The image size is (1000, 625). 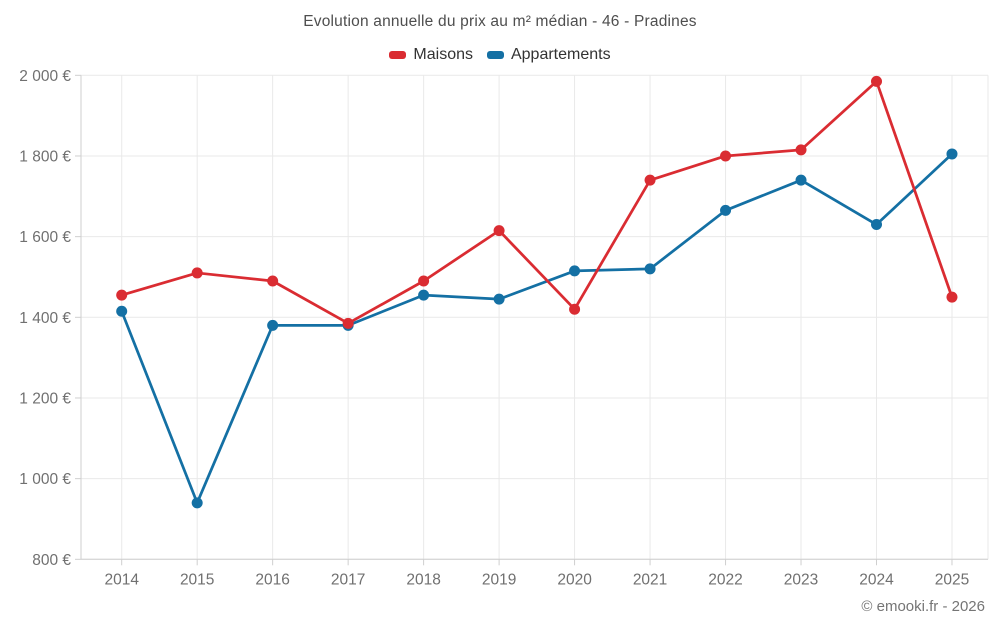 I want to click on x-axis-label: 2021, so click(x=650, y=579).